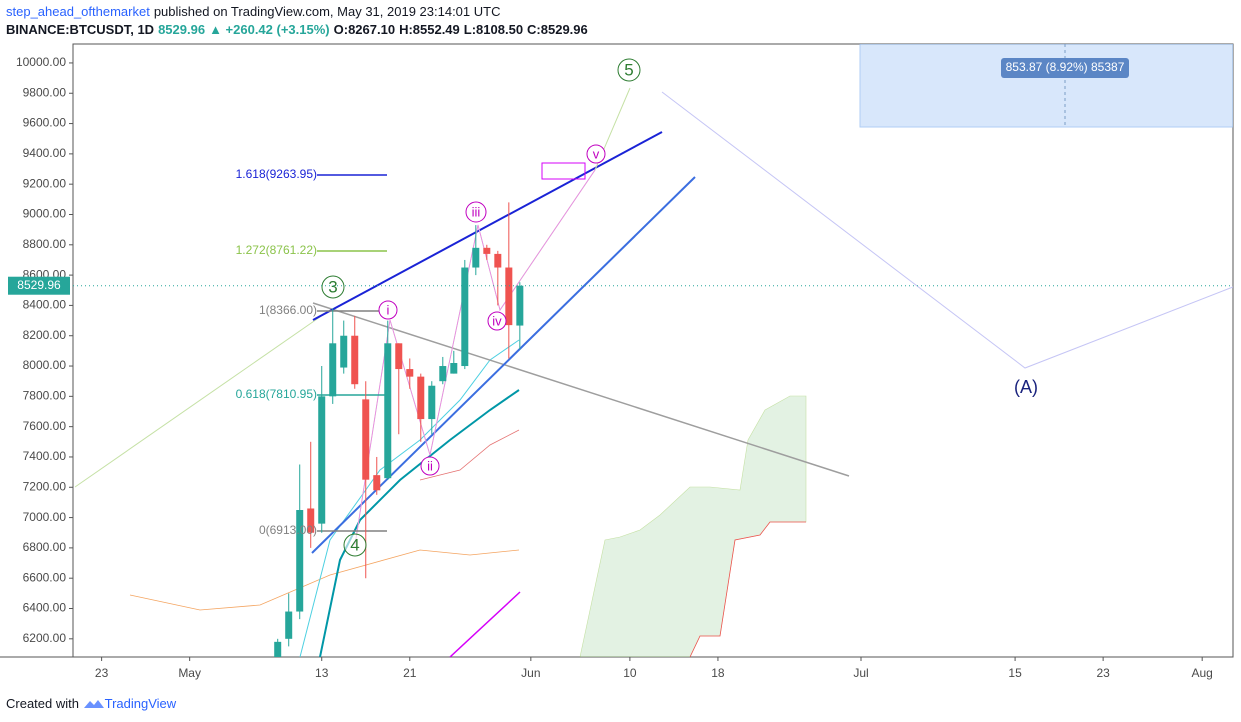 Image resolution: width=1241 pixels, height=722 pixels. What do you see at coordinates (93, 704) in the screenshot?
I see `logo` at bounding box center [93, 704].